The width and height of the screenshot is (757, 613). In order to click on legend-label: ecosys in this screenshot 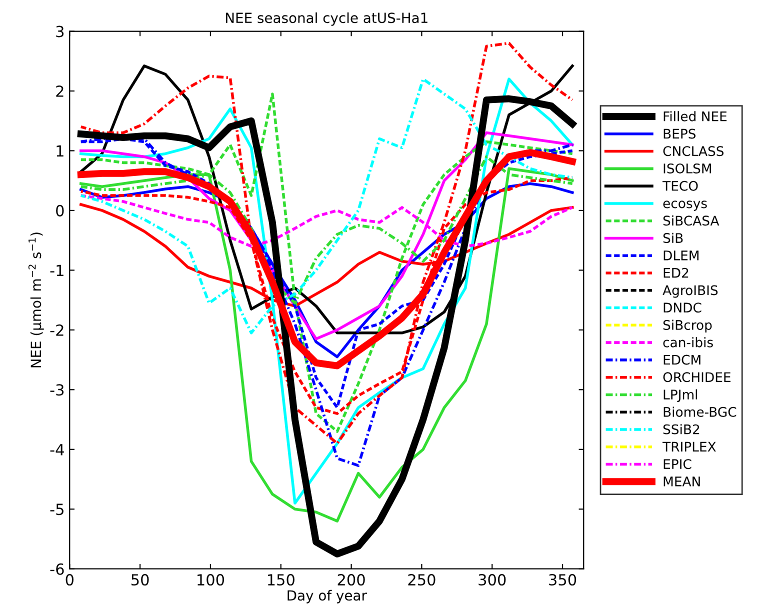, I will do `click(685, 205)`.